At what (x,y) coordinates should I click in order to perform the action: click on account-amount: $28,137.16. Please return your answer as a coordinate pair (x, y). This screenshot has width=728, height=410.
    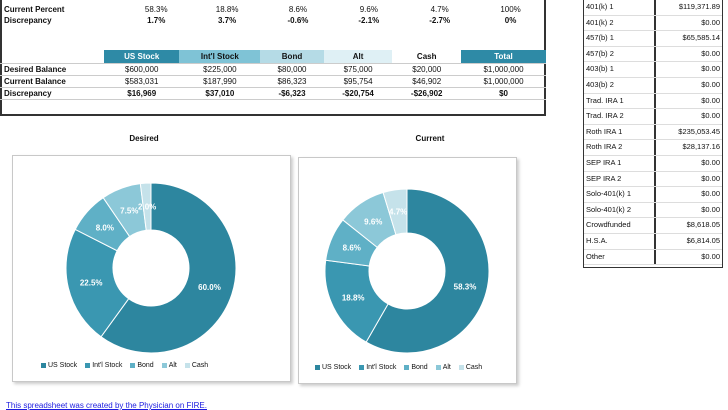
    Looking at the image, I should click on (701, 147).